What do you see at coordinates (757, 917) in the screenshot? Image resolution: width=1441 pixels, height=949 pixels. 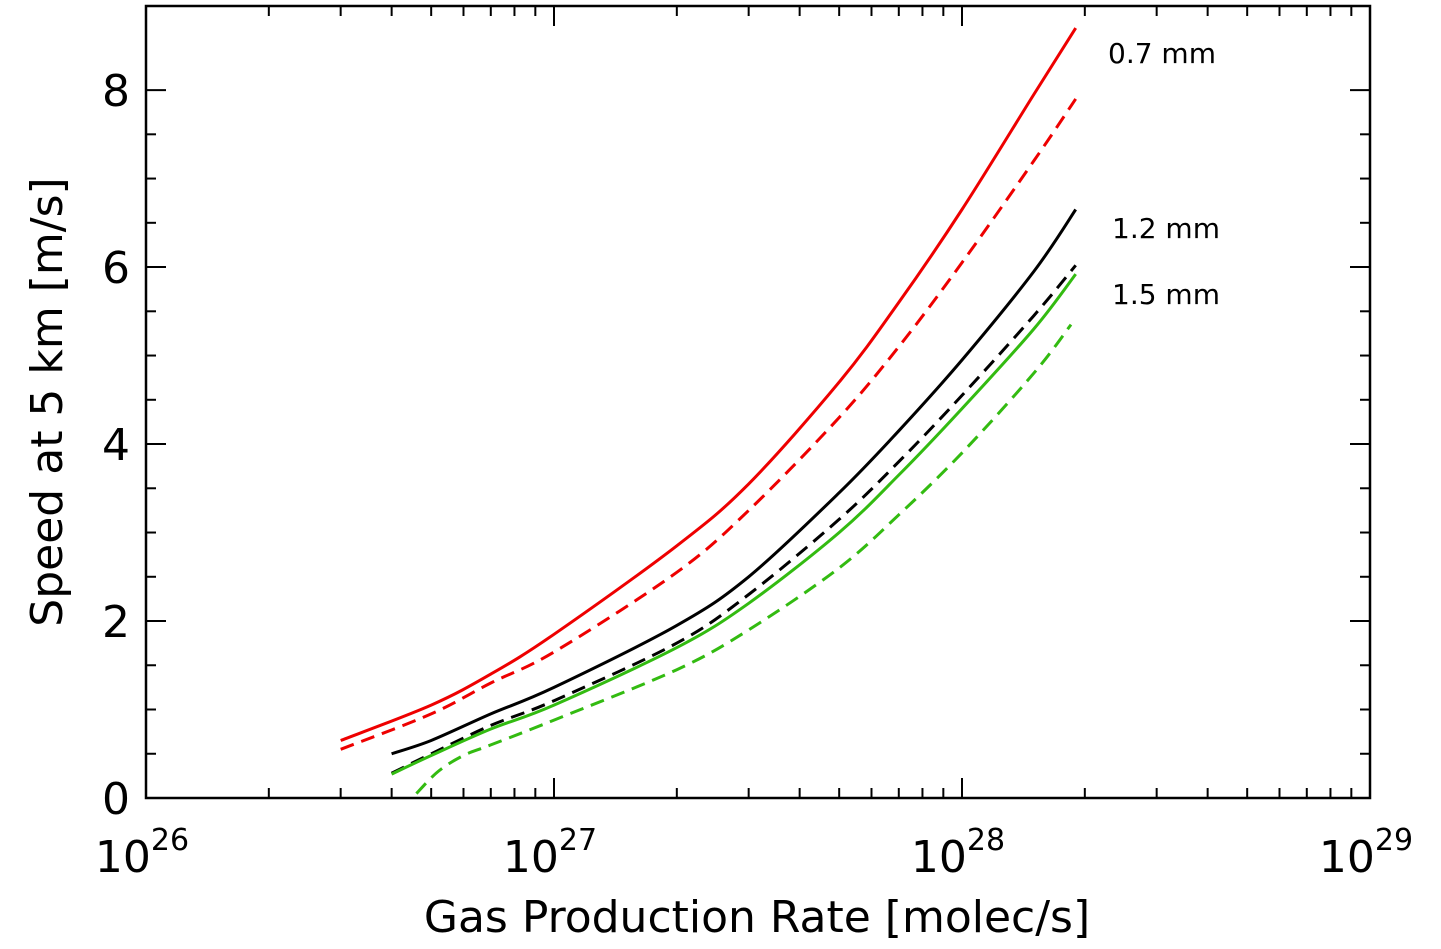 I see `x-axis-title: Gas Production Rate [molec/s]` at bounding box center [757, 917].